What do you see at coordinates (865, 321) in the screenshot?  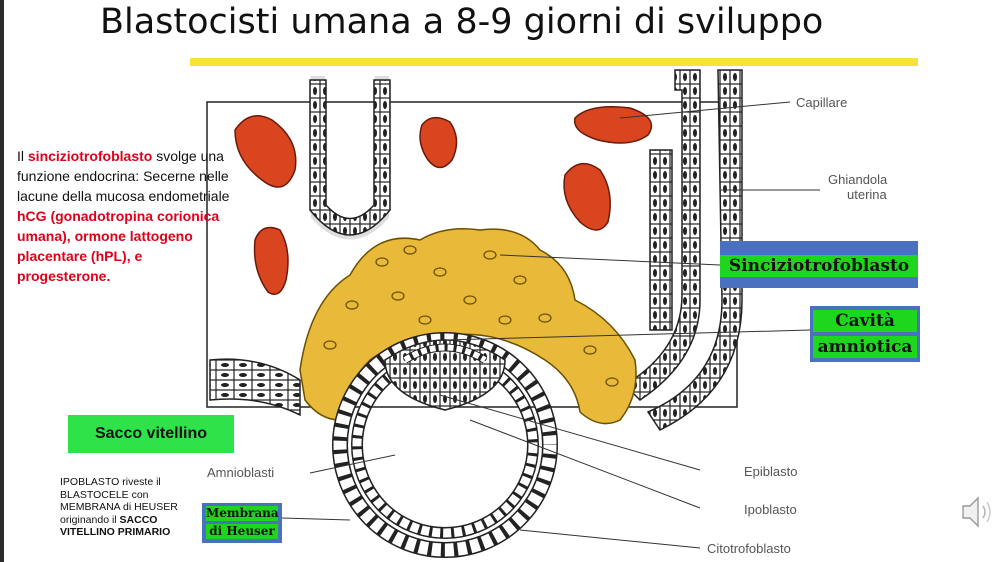 I see `tag-cavita-line1: Cavità` at bounding box center [865, 321].